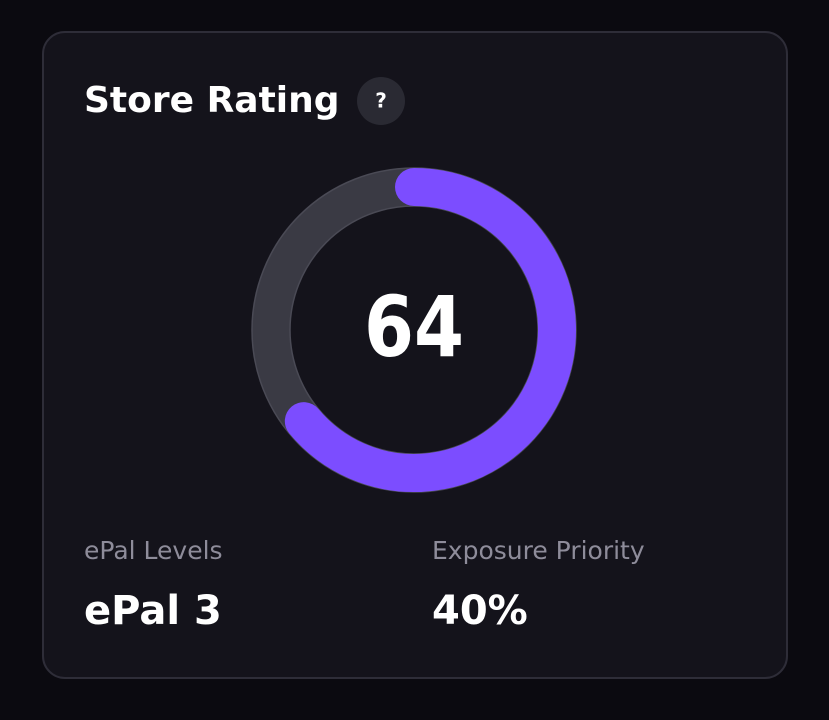 Image resolution: width=829 pixels, height=720 pixels. What do you see at coordinates (212, 100) in the screenshot?
I see `card-title: Store Rating` at bounding box center [212, 100].